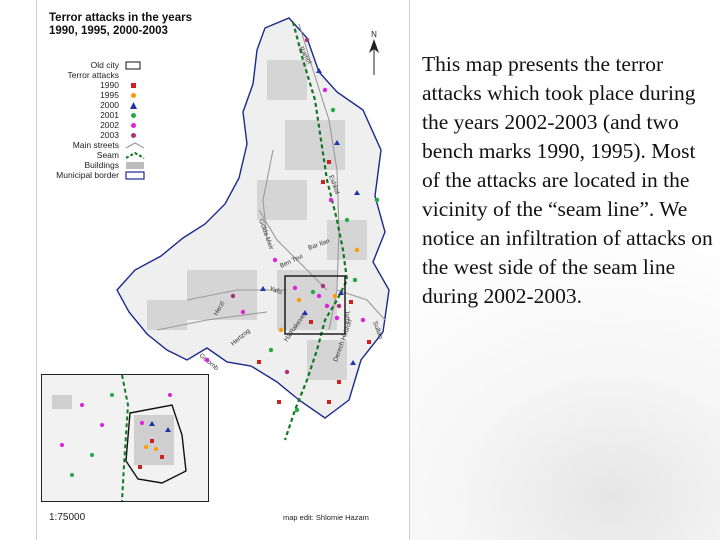 This screenshot has height=540, width=720. I want to click on legend-year-2000: 2000, so click(116, 105).